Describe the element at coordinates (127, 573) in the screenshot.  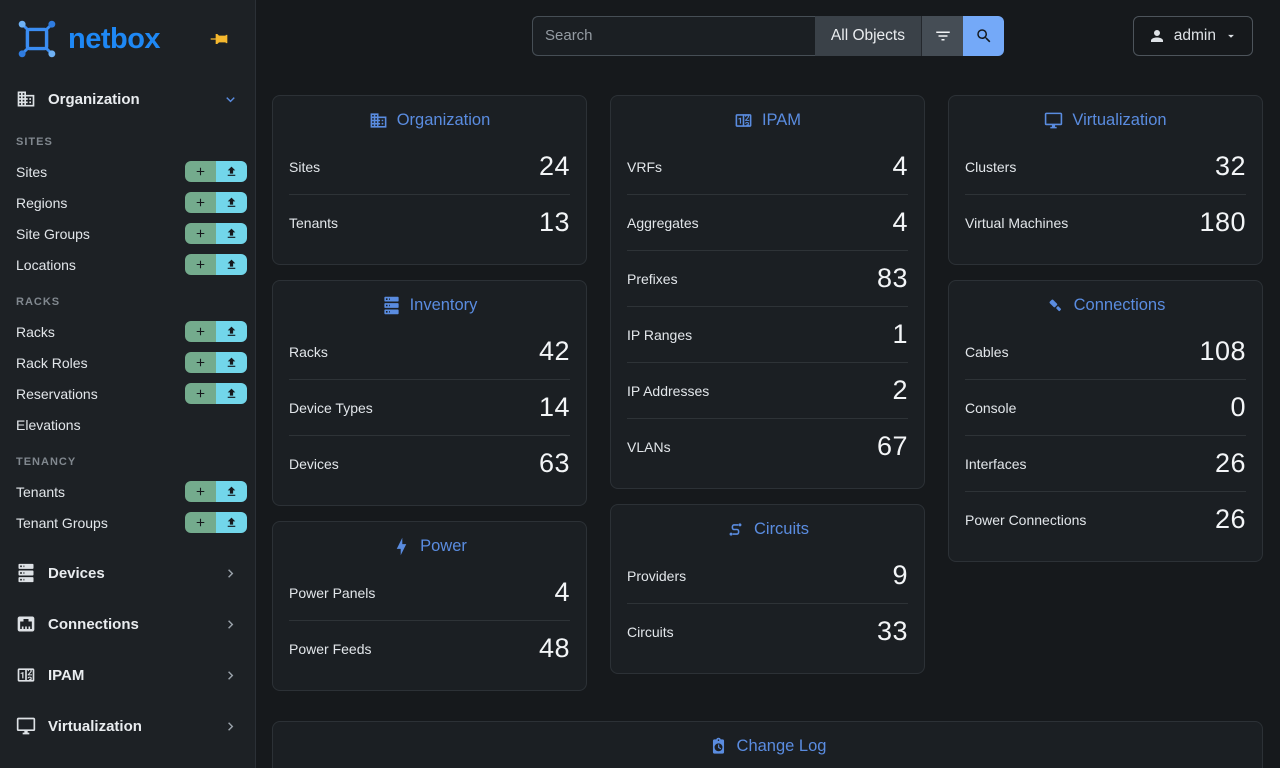
I see `sidebar-menu-devices: Devices` at that location.